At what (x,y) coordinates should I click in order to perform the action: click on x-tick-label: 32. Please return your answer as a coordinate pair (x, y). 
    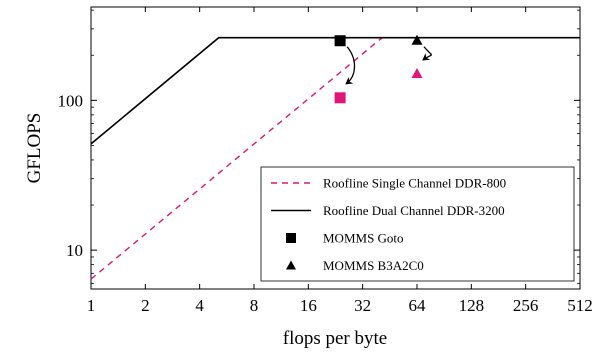
    Looking at the image, I should click on (362, 305).